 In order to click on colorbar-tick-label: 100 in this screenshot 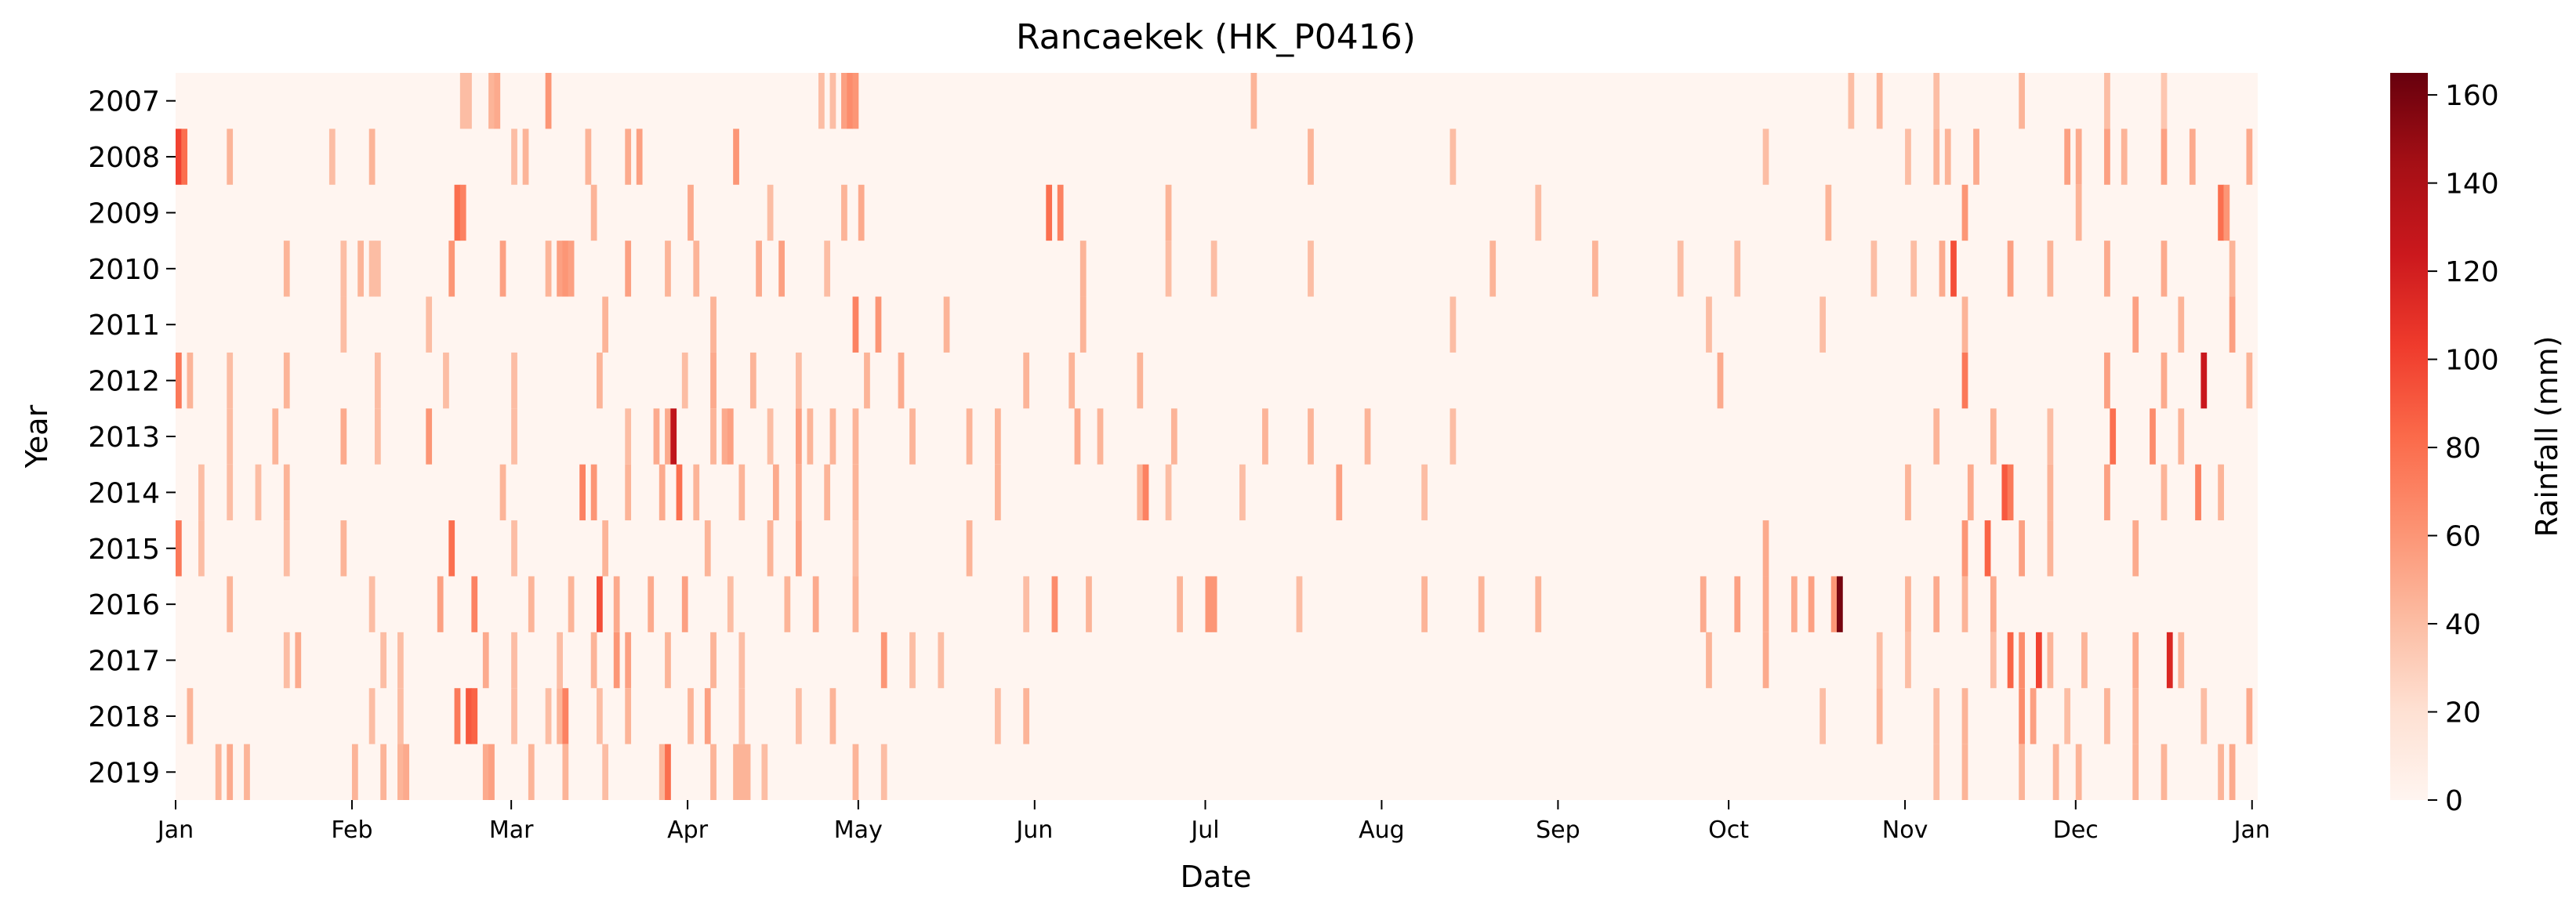, I will do `click(2472, 361)`.